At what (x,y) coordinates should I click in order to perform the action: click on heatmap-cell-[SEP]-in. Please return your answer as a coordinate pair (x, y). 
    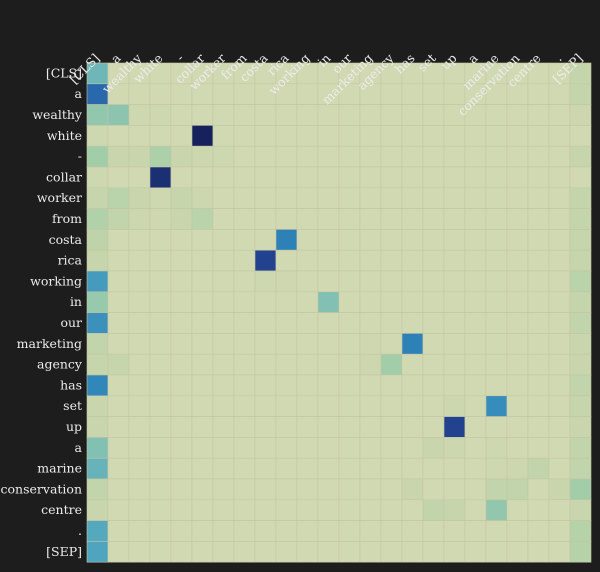
    Looking at the image, I should click on (328, 552).